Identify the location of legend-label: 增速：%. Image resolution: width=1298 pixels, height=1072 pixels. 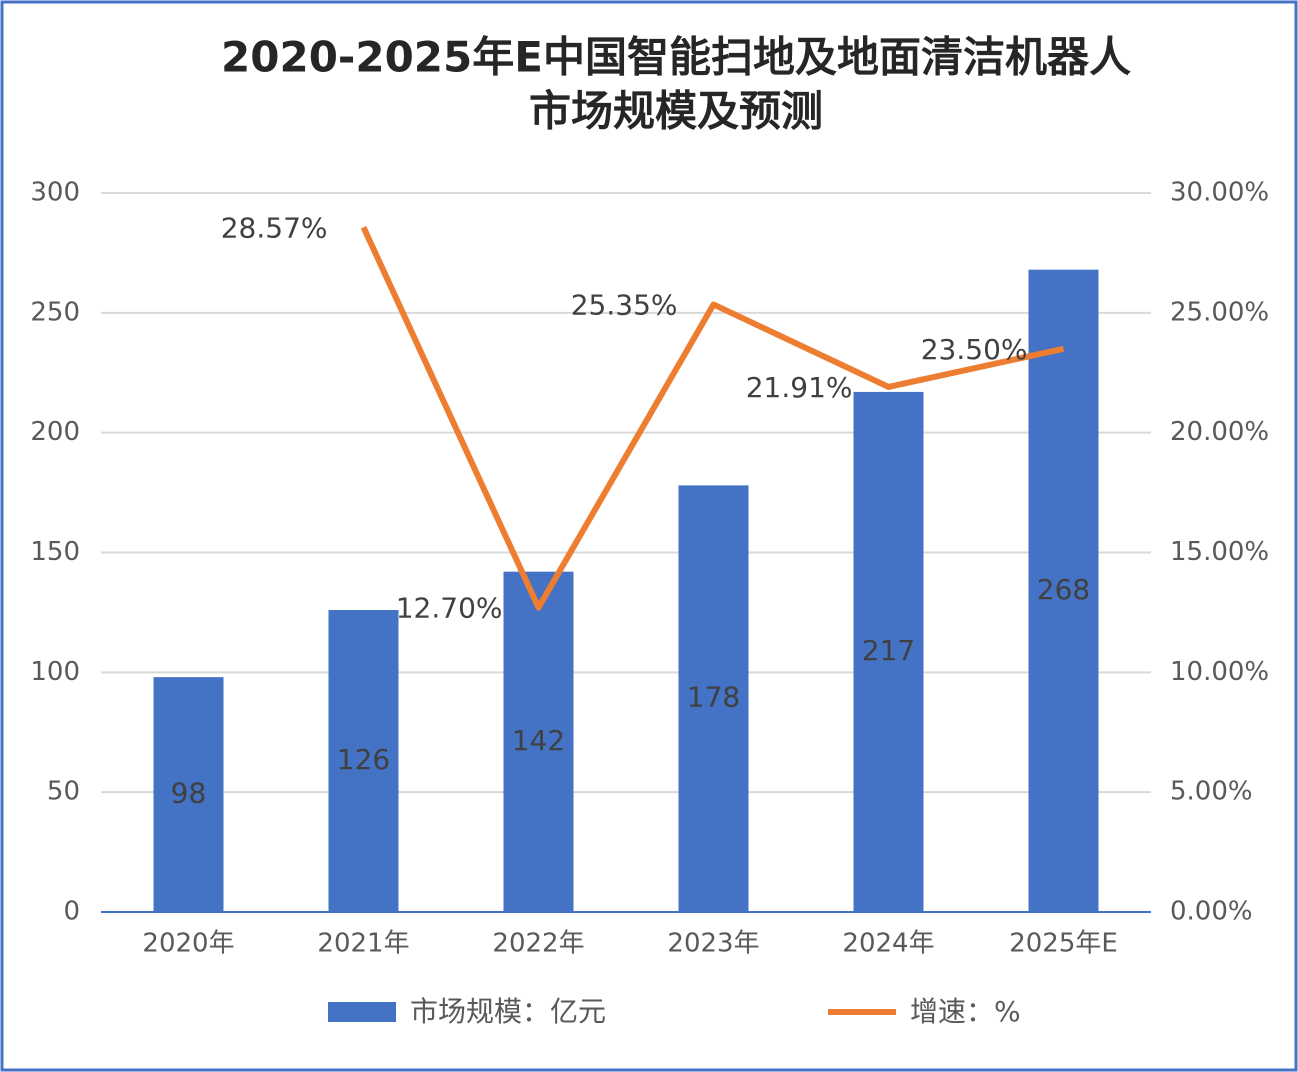
(965, 1011).